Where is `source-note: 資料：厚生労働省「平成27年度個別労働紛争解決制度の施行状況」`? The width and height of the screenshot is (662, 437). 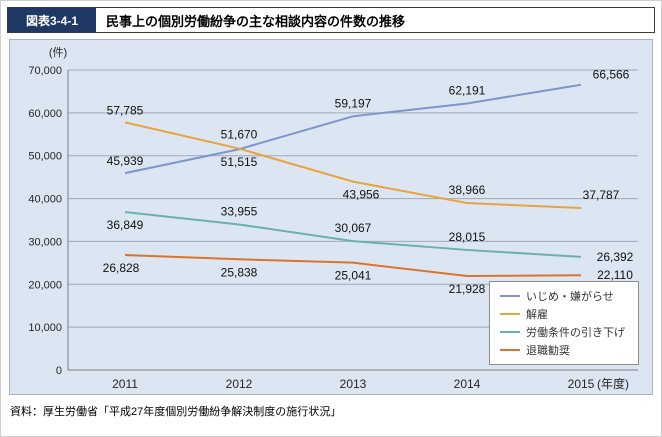 source-note: 資料：厚生労働省「平成27年度個別労働紛争解決制度の施行状況」 is located at coordinates (176, 412).